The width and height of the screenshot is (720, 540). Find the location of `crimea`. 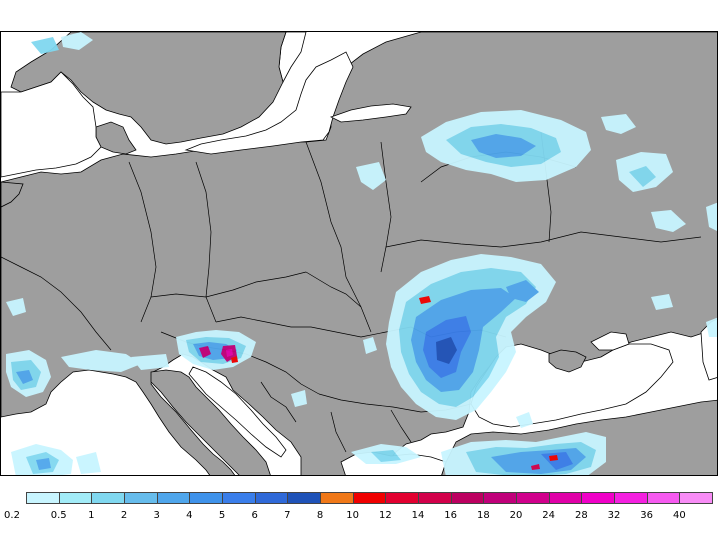

crimea is located at coordinates (567, 361).